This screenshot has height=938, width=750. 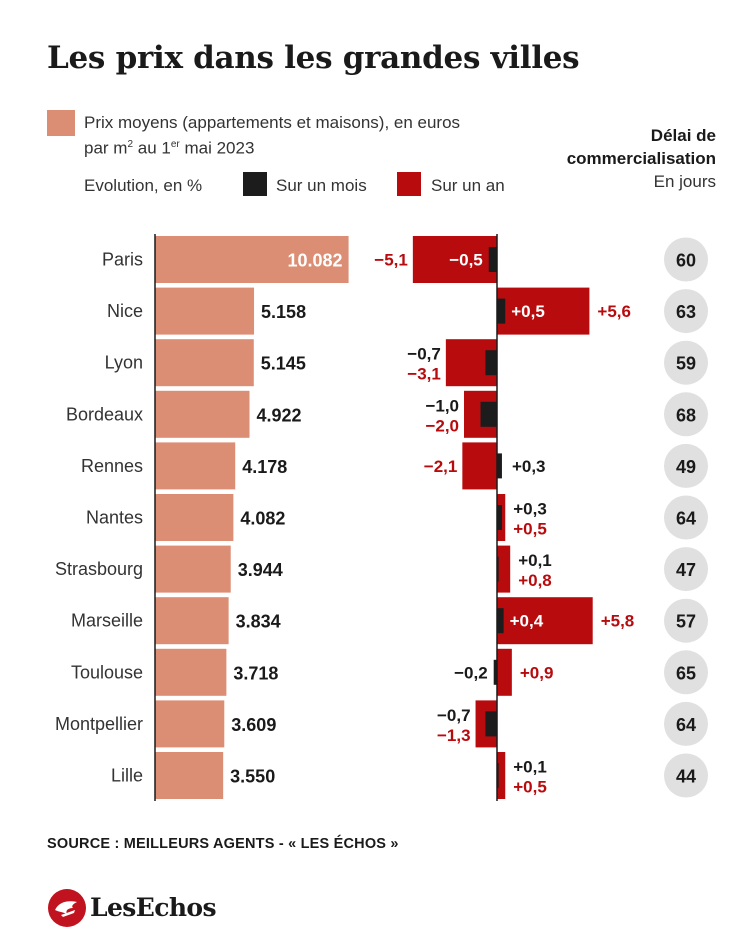 What do you see at coordinates (466, 260) in the screenshot?
I see `month-change-label: −0,5` at bounding box center [466, 260].